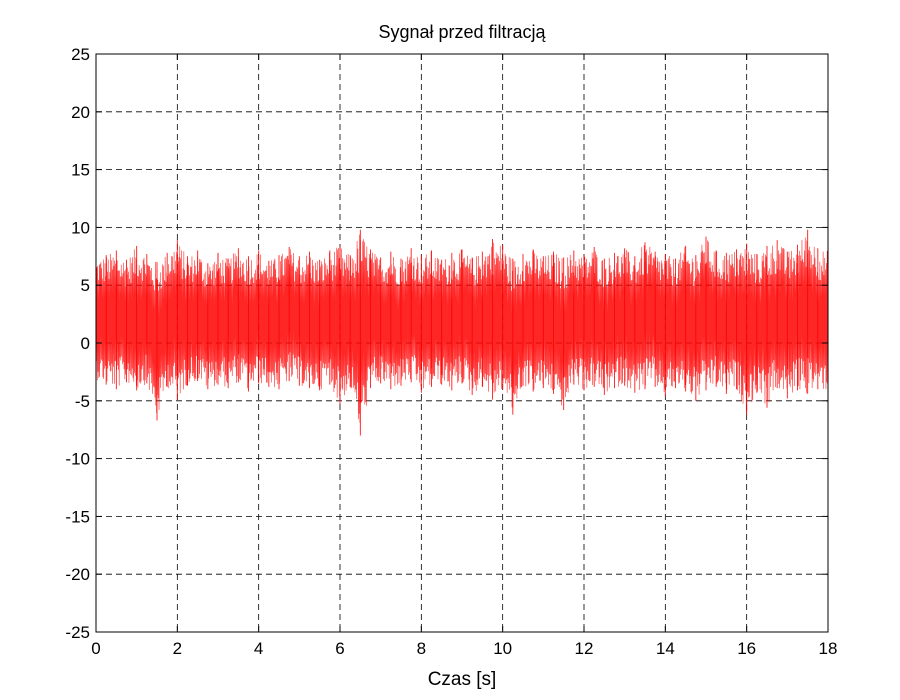  Describe the element at coordinates (258, 648) in the screenshot. I see `x-tick-label: 4` at that location.